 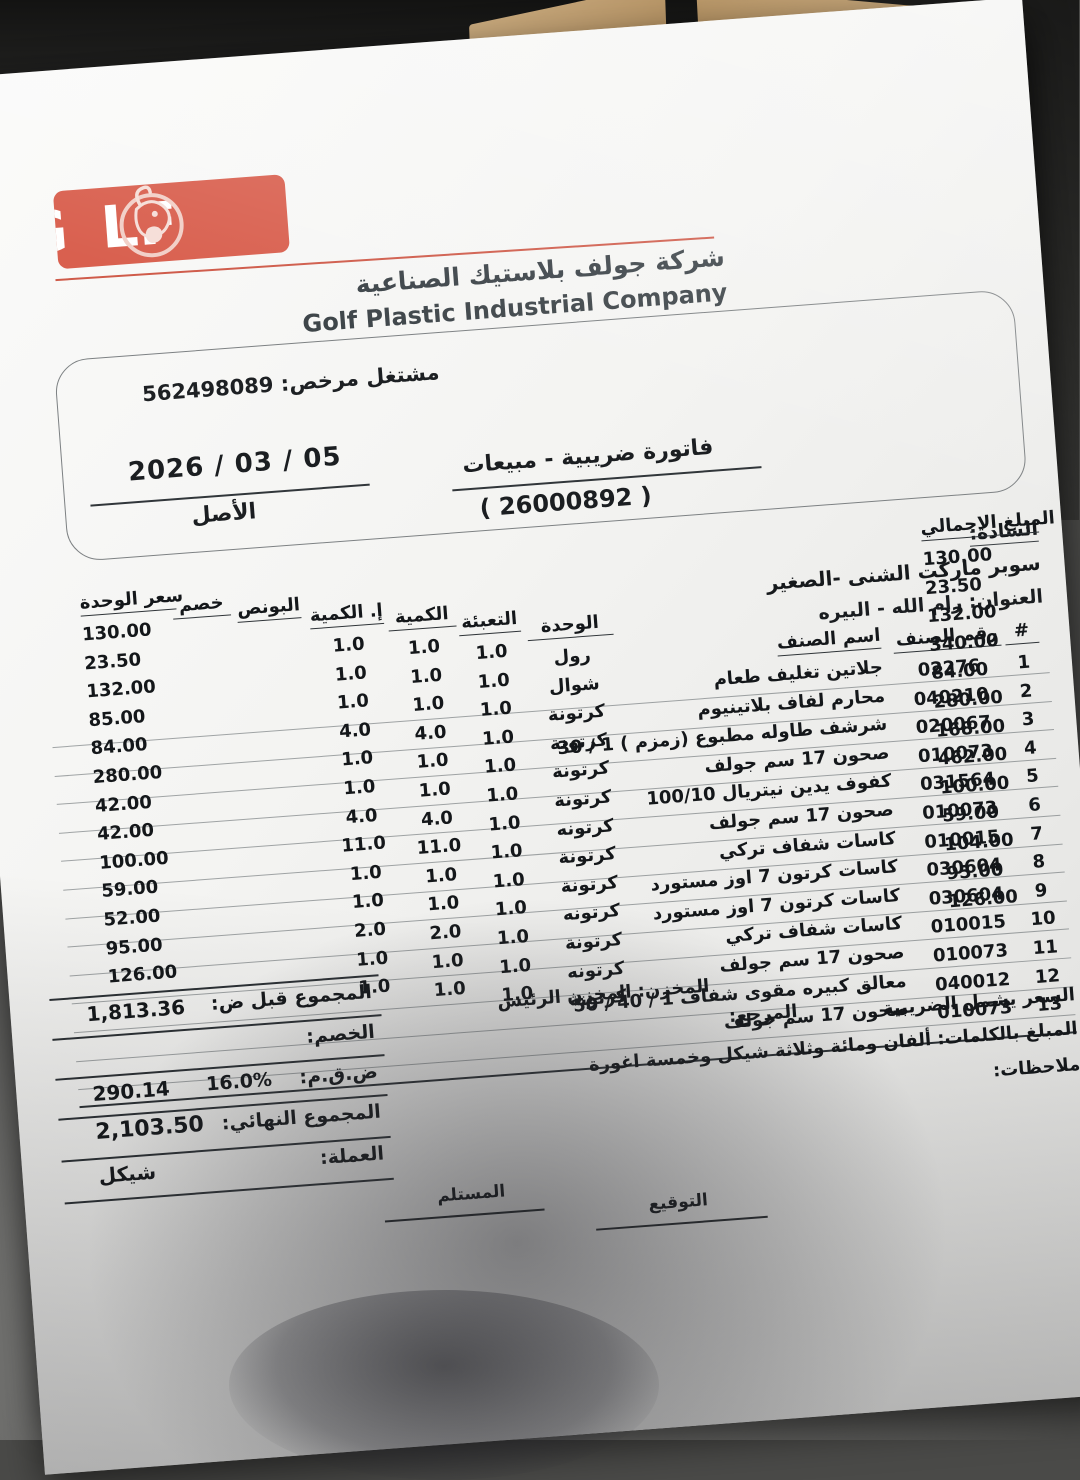 What do you see at coordinates (422, 617) in the screenshot?
I see `header-qty: الكمية` at bounding box center [422, 617].